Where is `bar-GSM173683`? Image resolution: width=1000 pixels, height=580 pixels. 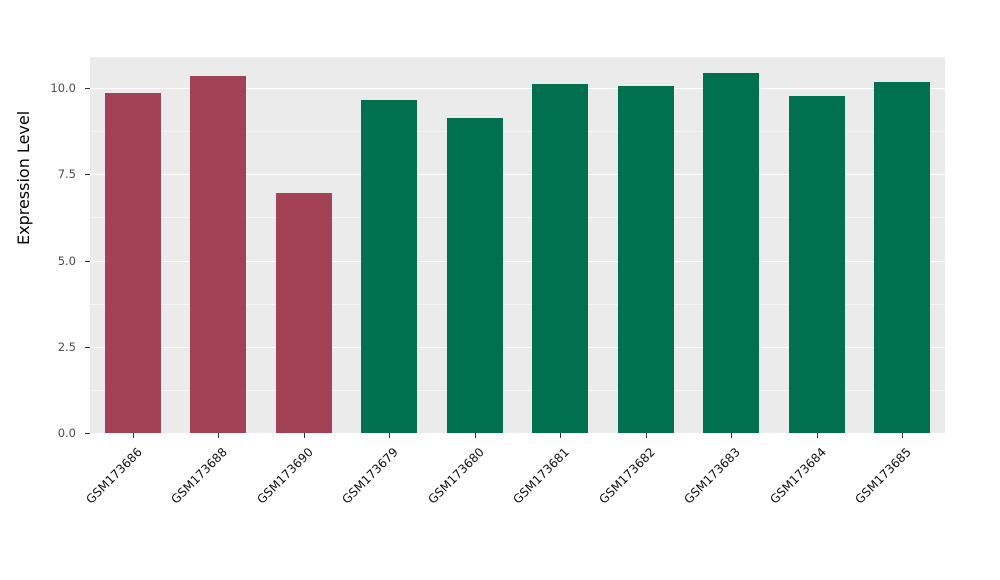 bar-GSM173683 is located at coordinates (731, 253).